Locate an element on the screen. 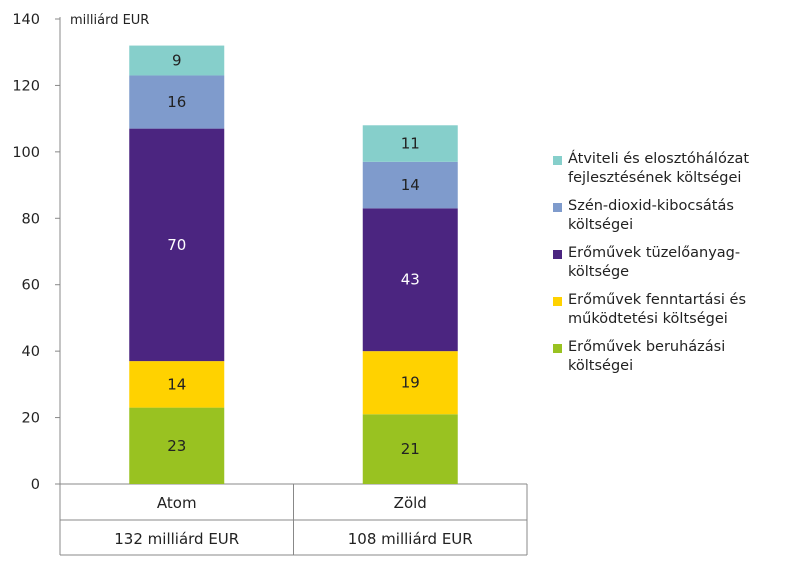 The height and width of the screenshot is (561, 800). bar-value-label: 16 is located at coordinates (176, 102).